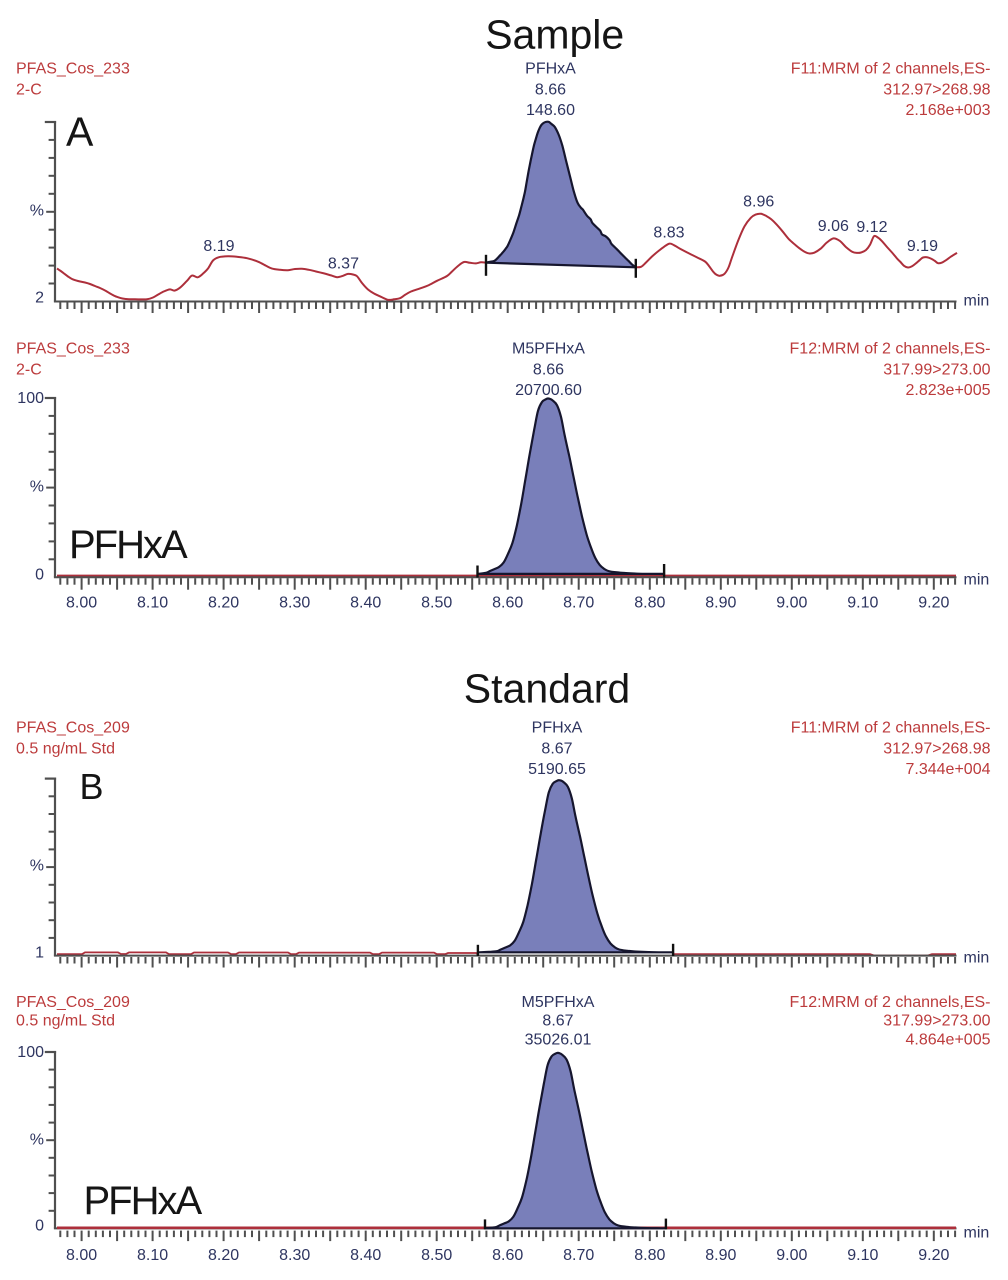 This screenshot has width=1008, height=1280. I want to click on svg-text: Standard, so click(547, 689).